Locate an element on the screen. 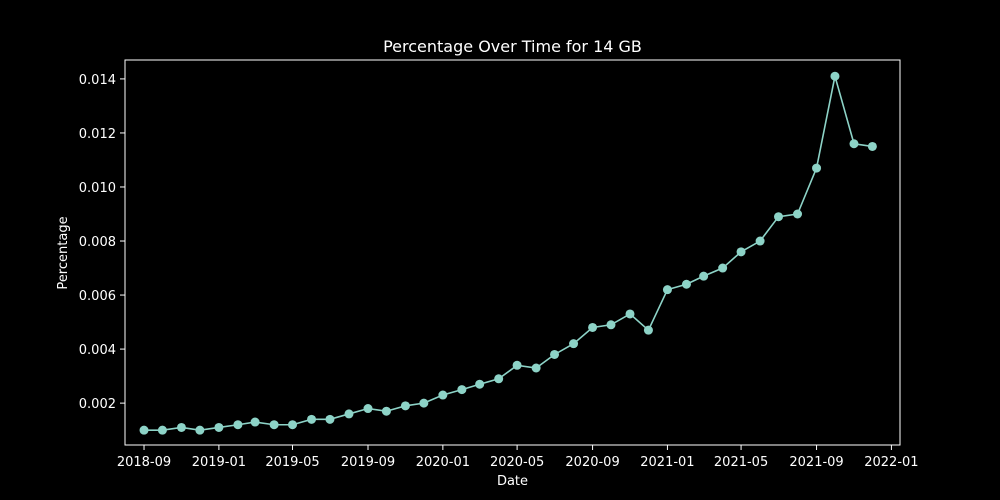  x-tick-label: 2019-09 is located at coordinates (368, 462).